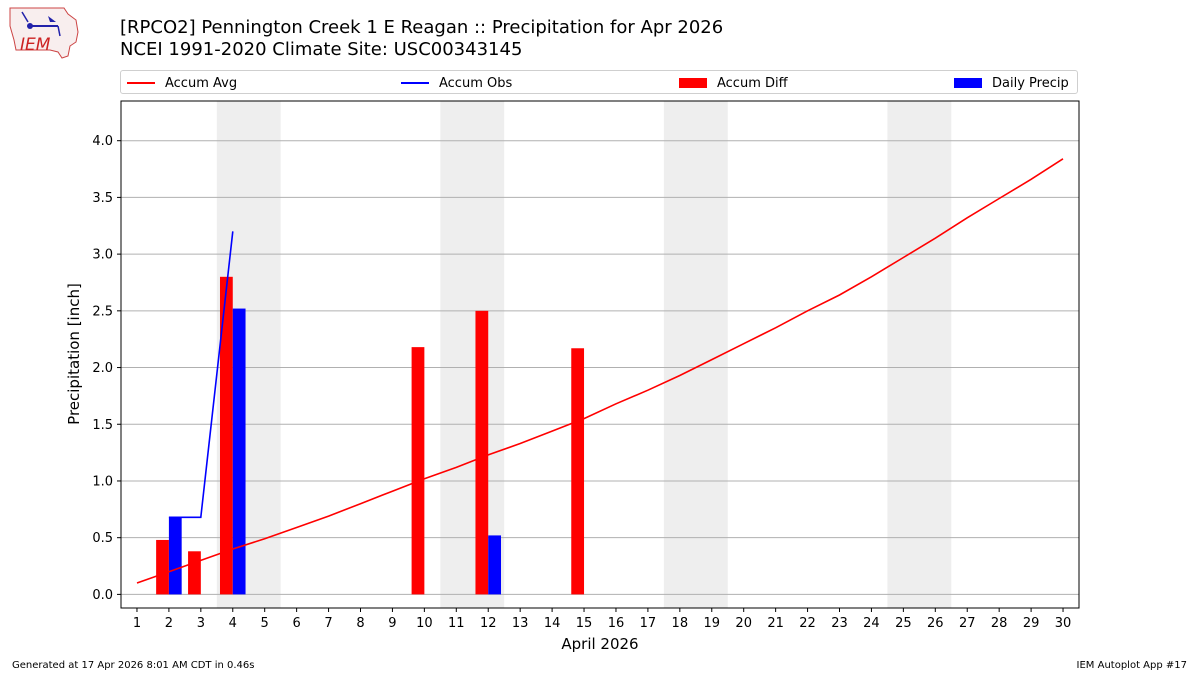 This screenshot has height=675, width=1200. Describe the element at coordinates (296, 623) in the screenshot. I see `x-tick-label: 6` at that location.